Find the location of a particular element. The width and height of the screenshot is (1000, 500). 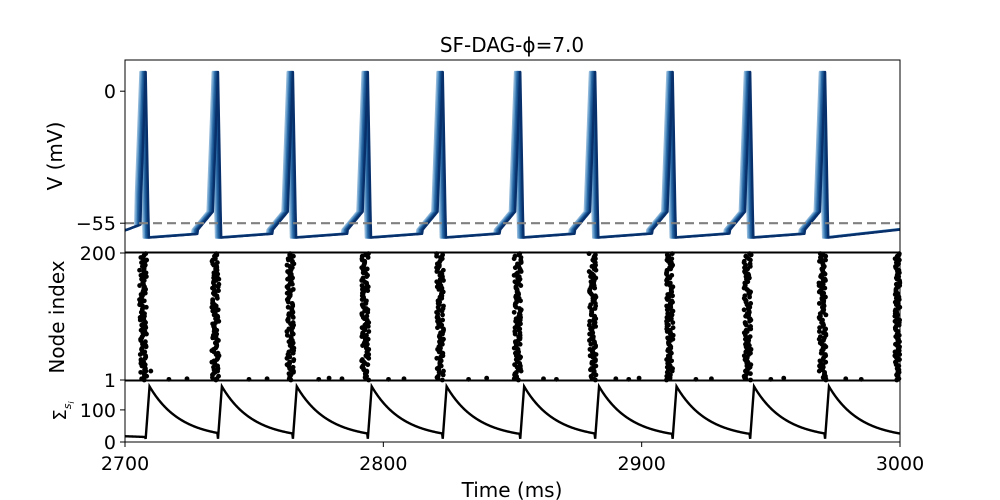

sum-symbol: Σ is located at coordinates (60, 414).